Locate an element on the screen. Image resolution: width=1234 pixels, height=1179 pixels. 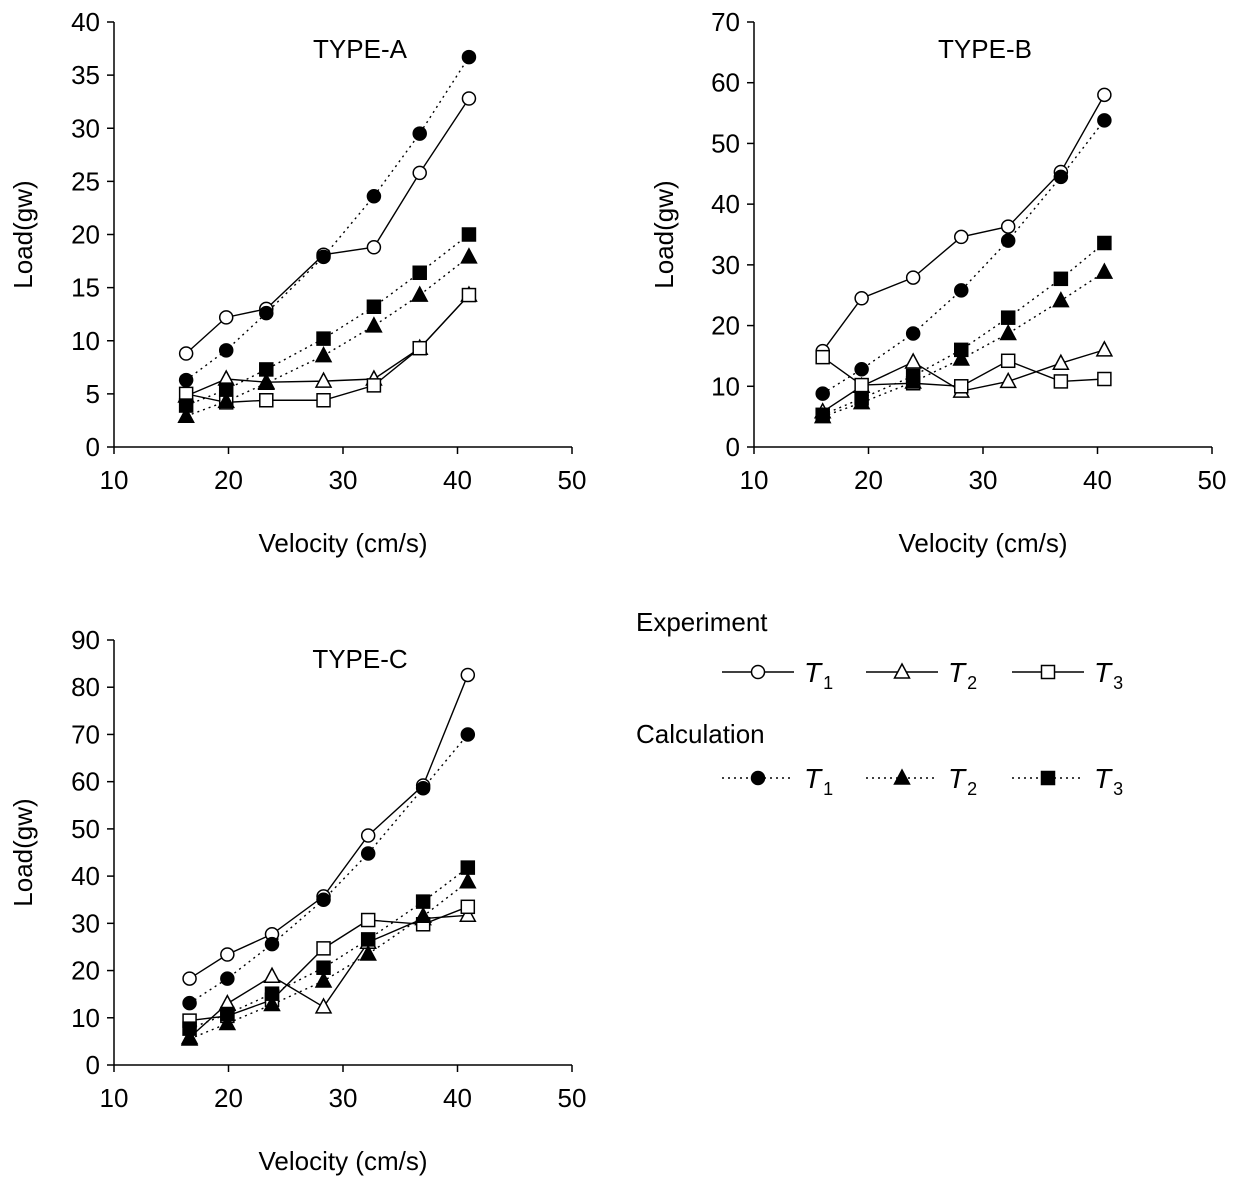
series-line-experiment-t1 is located at coordinates (963, 223).